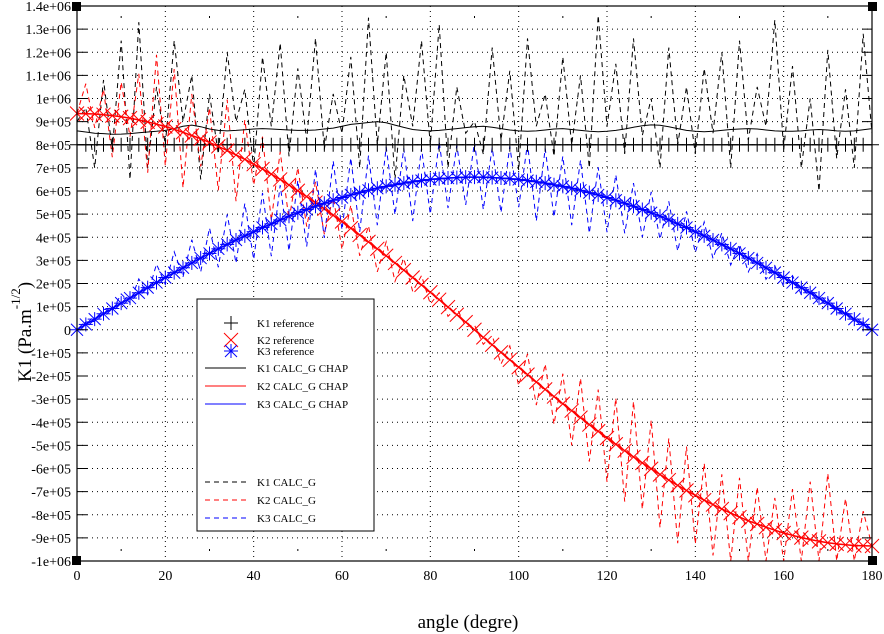 Image resolution: width=884 pixels, height=634 pixels. I want to click on legend-entry-k3-reference: K3 reference, so click(269, 351).